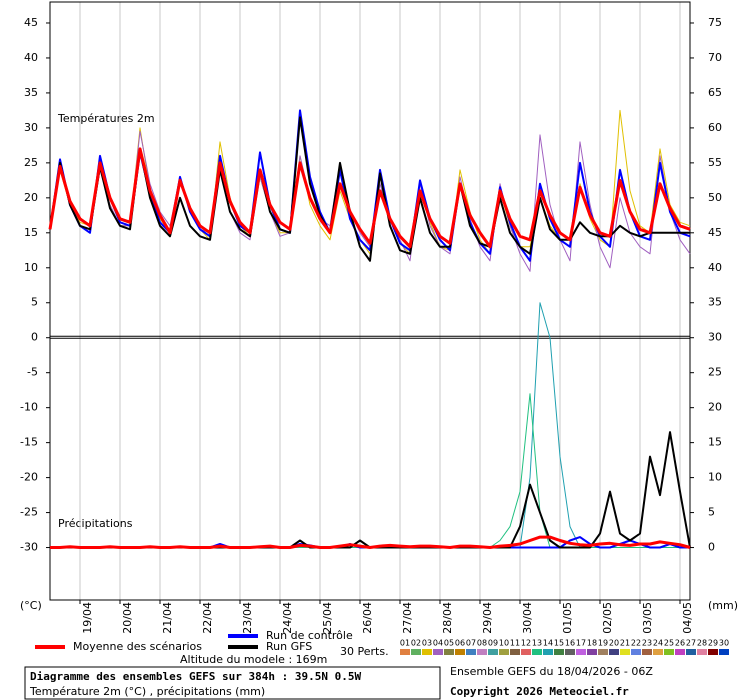 The width and height of the screenshot is (740, 700). I want to click on perturbation-label: 29, so click(713, 643).